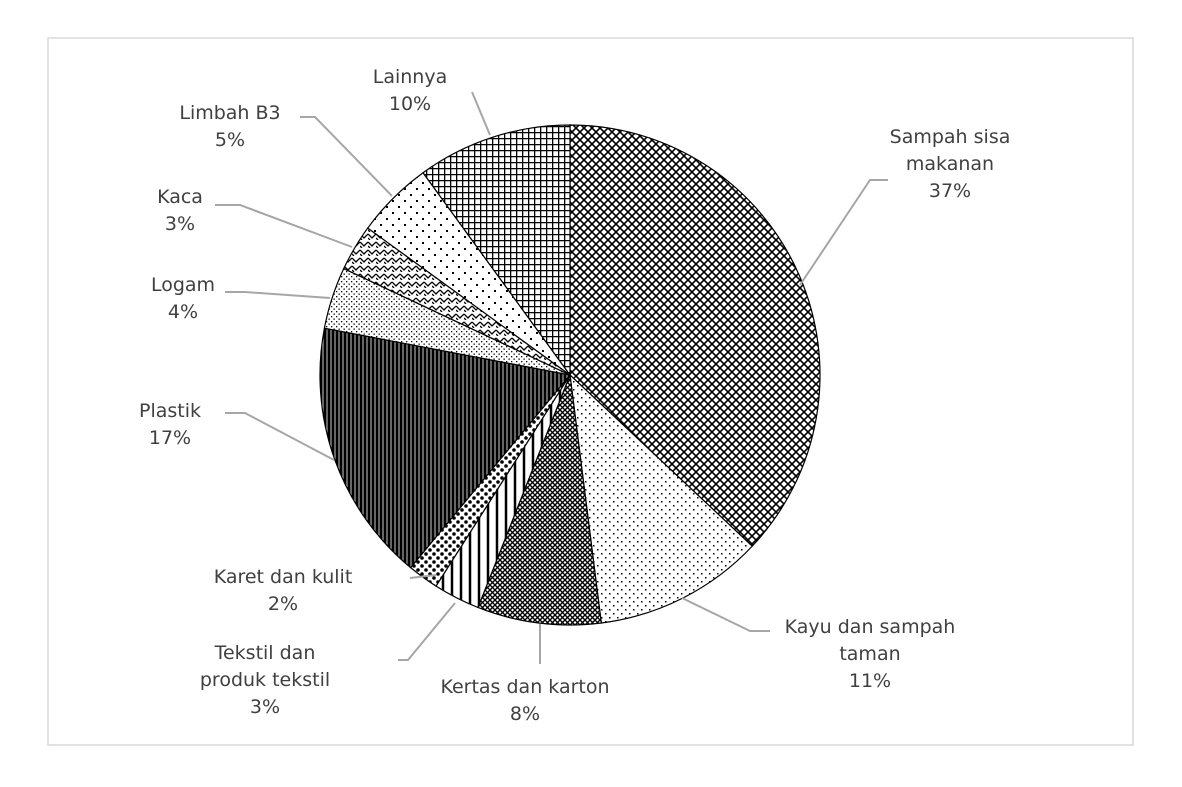 The width and height of the screenshot is (1182, 787). I want to click on category-label: Kertas dan karton, so click(525, 687).